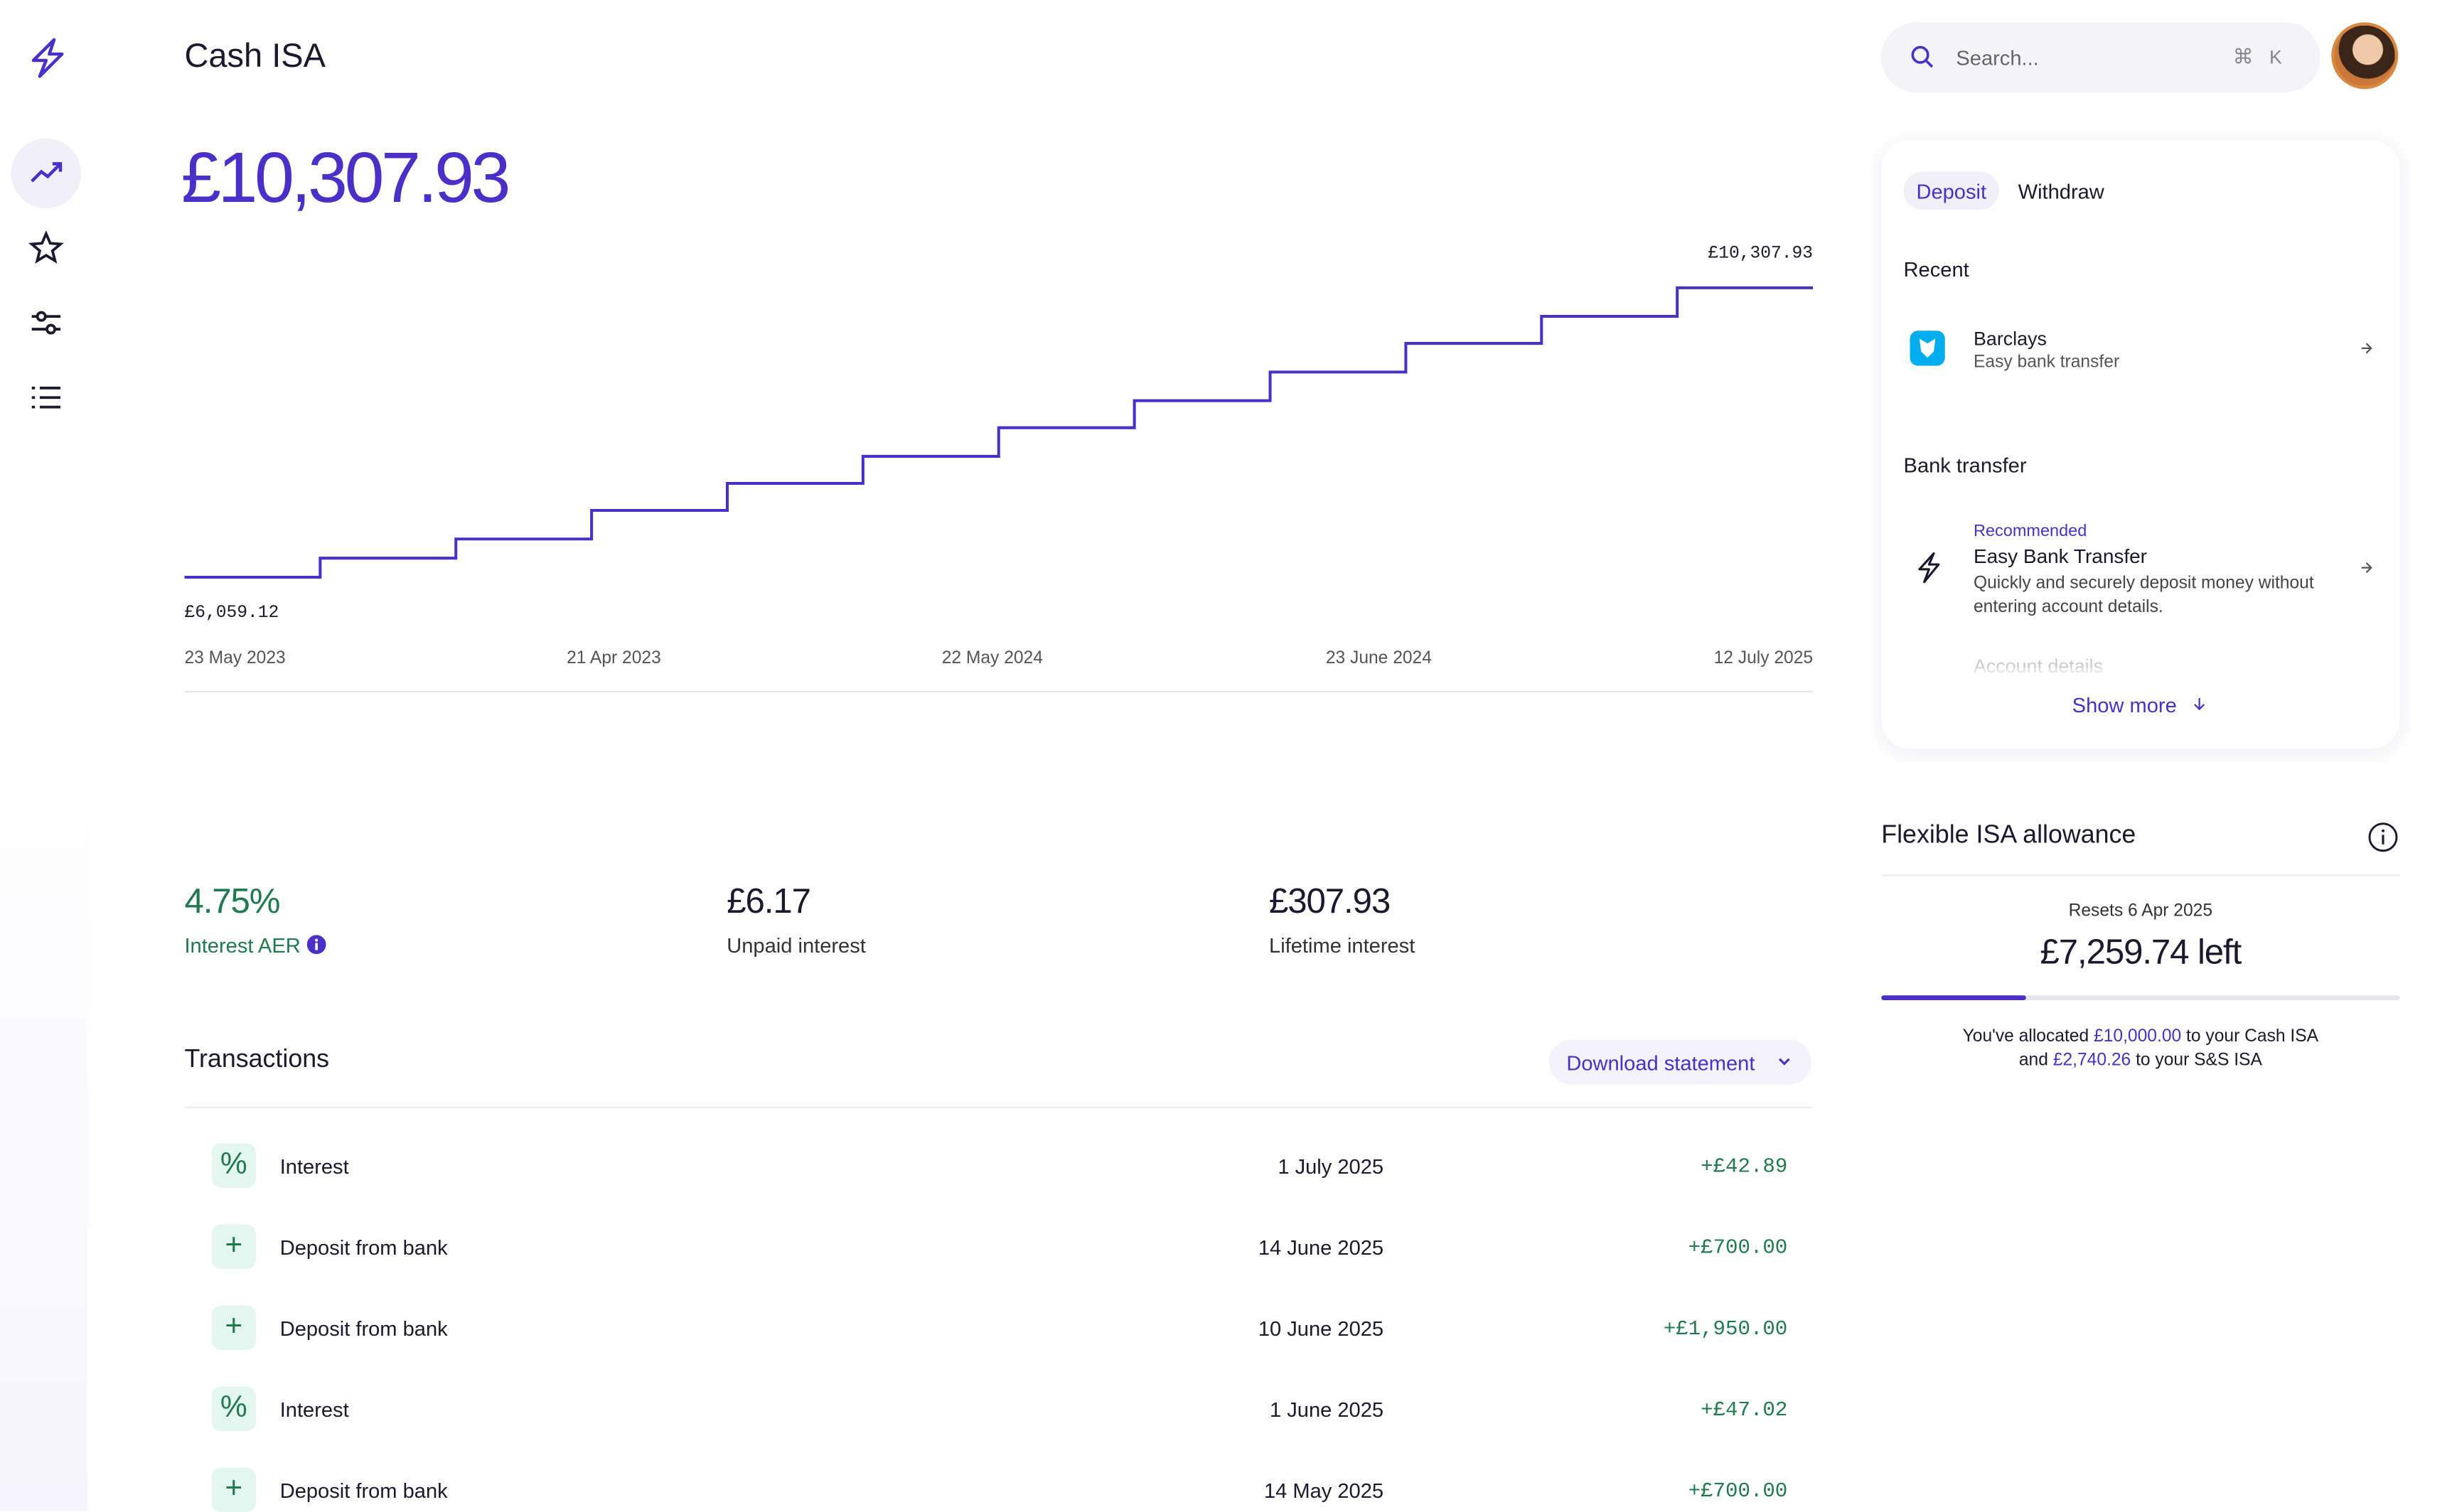 This screenshot has width=2457, height=1512. Describe the element at coordinates (1726, 1329) in the screenshot. I see `transaction-amount: +£1,950.00` at that location.